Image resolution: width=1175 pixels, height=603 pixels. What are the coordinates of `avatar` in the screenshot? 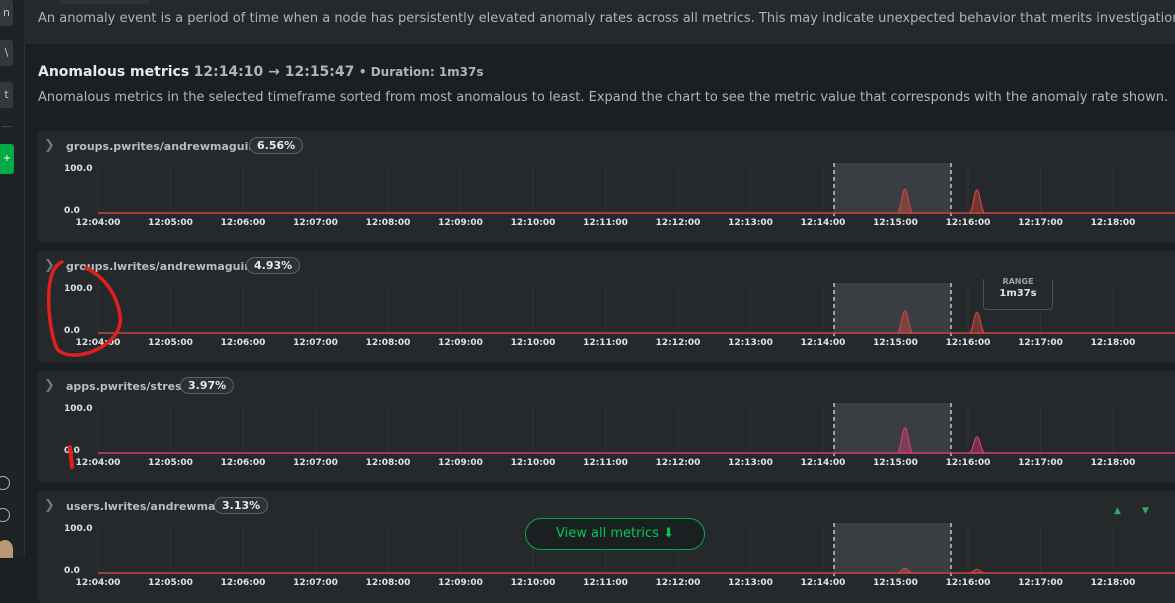 It's located at (6, 549).